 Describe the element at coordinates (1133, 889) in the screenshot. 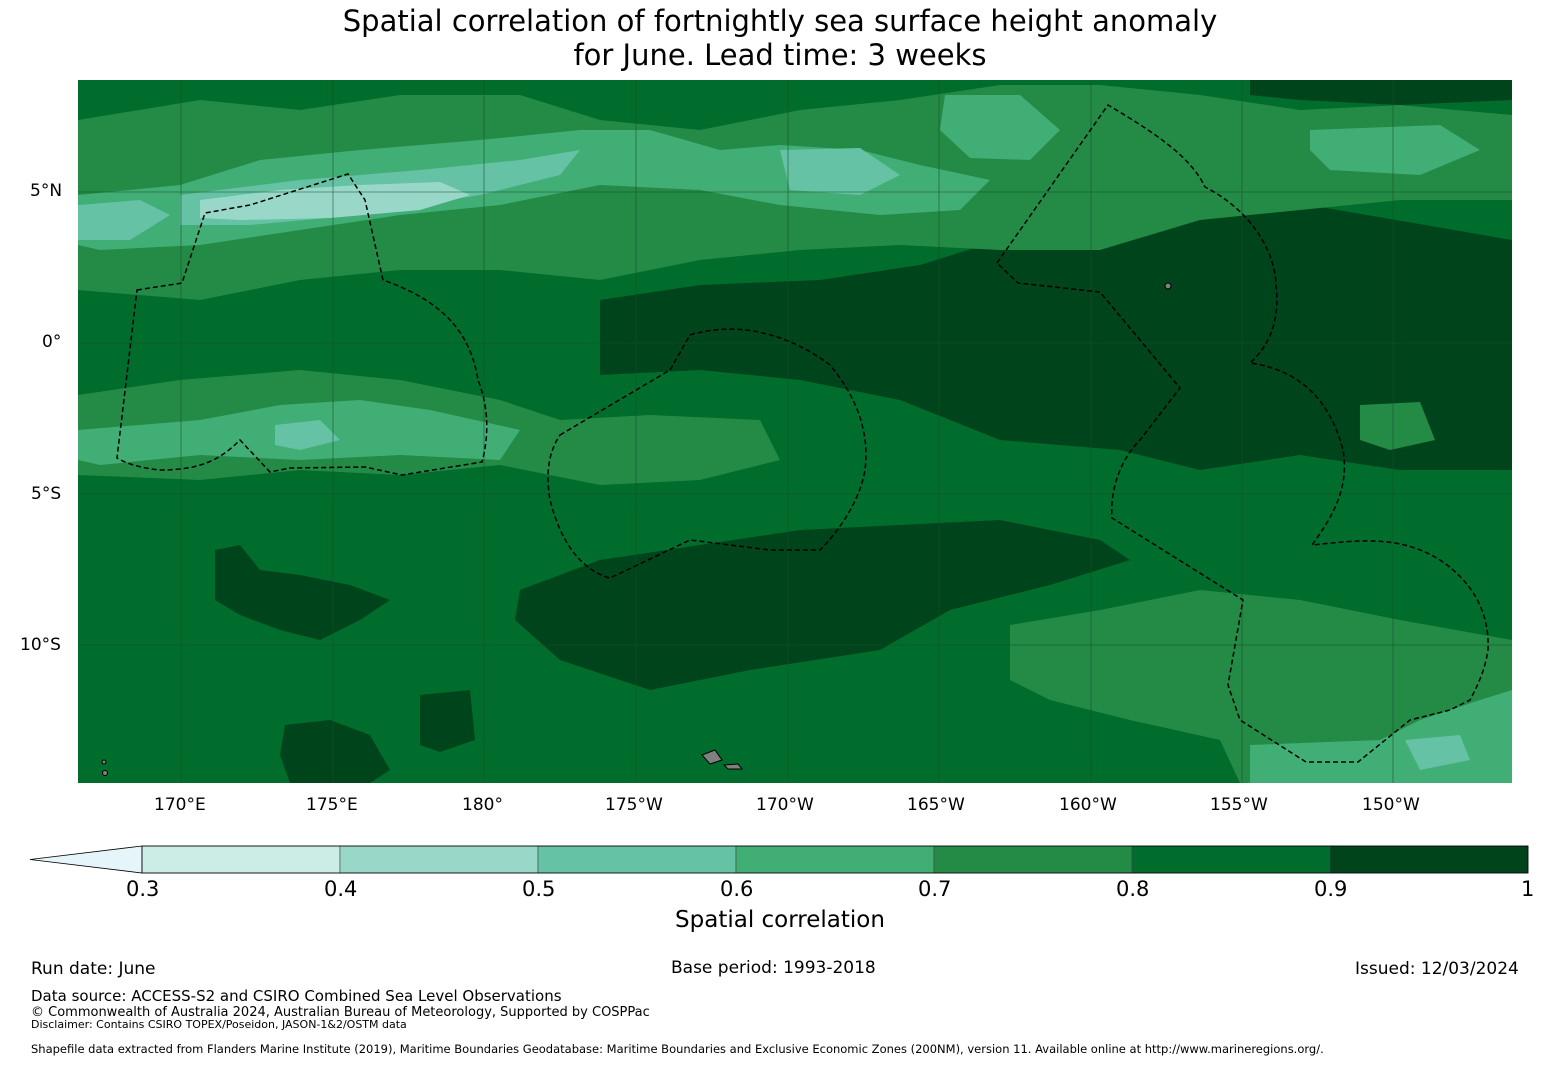

I see `colorbar-tick: 0.8` at that location.